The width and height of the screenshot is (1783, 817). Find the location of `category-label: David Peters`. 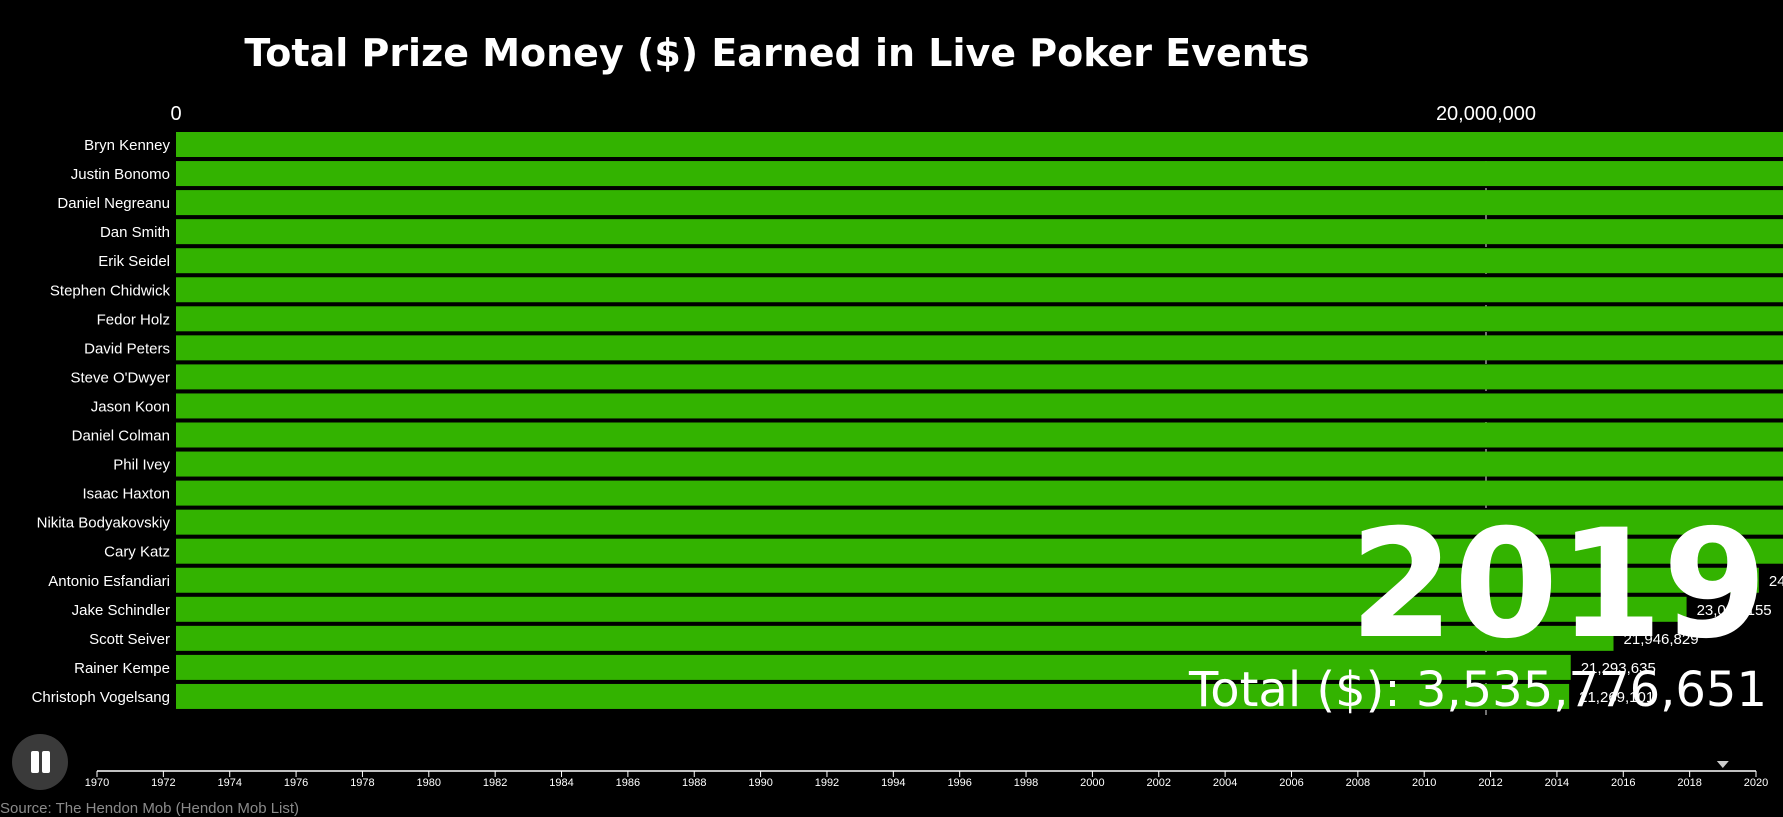

category-label: David Peters is located at coordinates (127, 348).